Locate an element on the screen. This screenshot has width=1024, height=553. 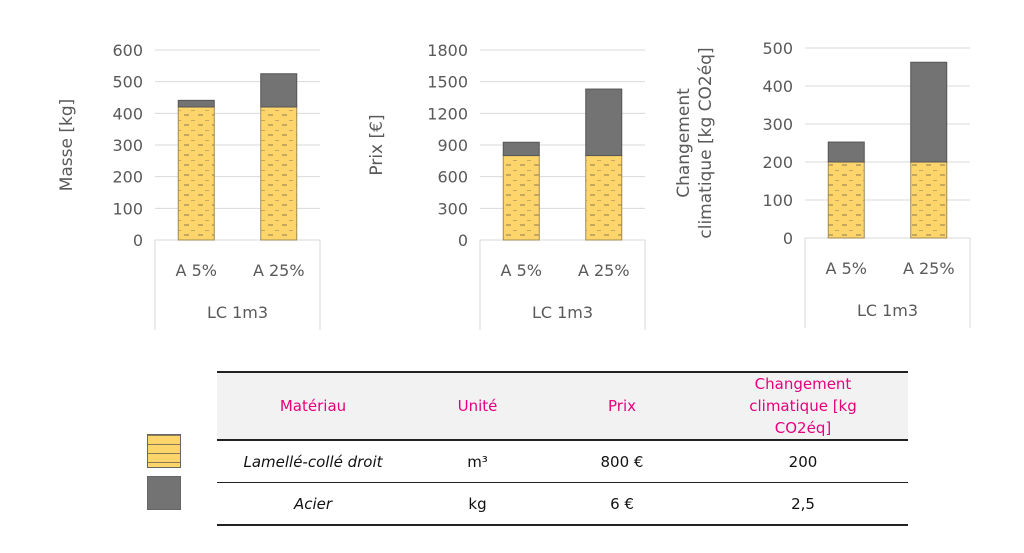
header-price: Prix is located at coordinates (622, 406).